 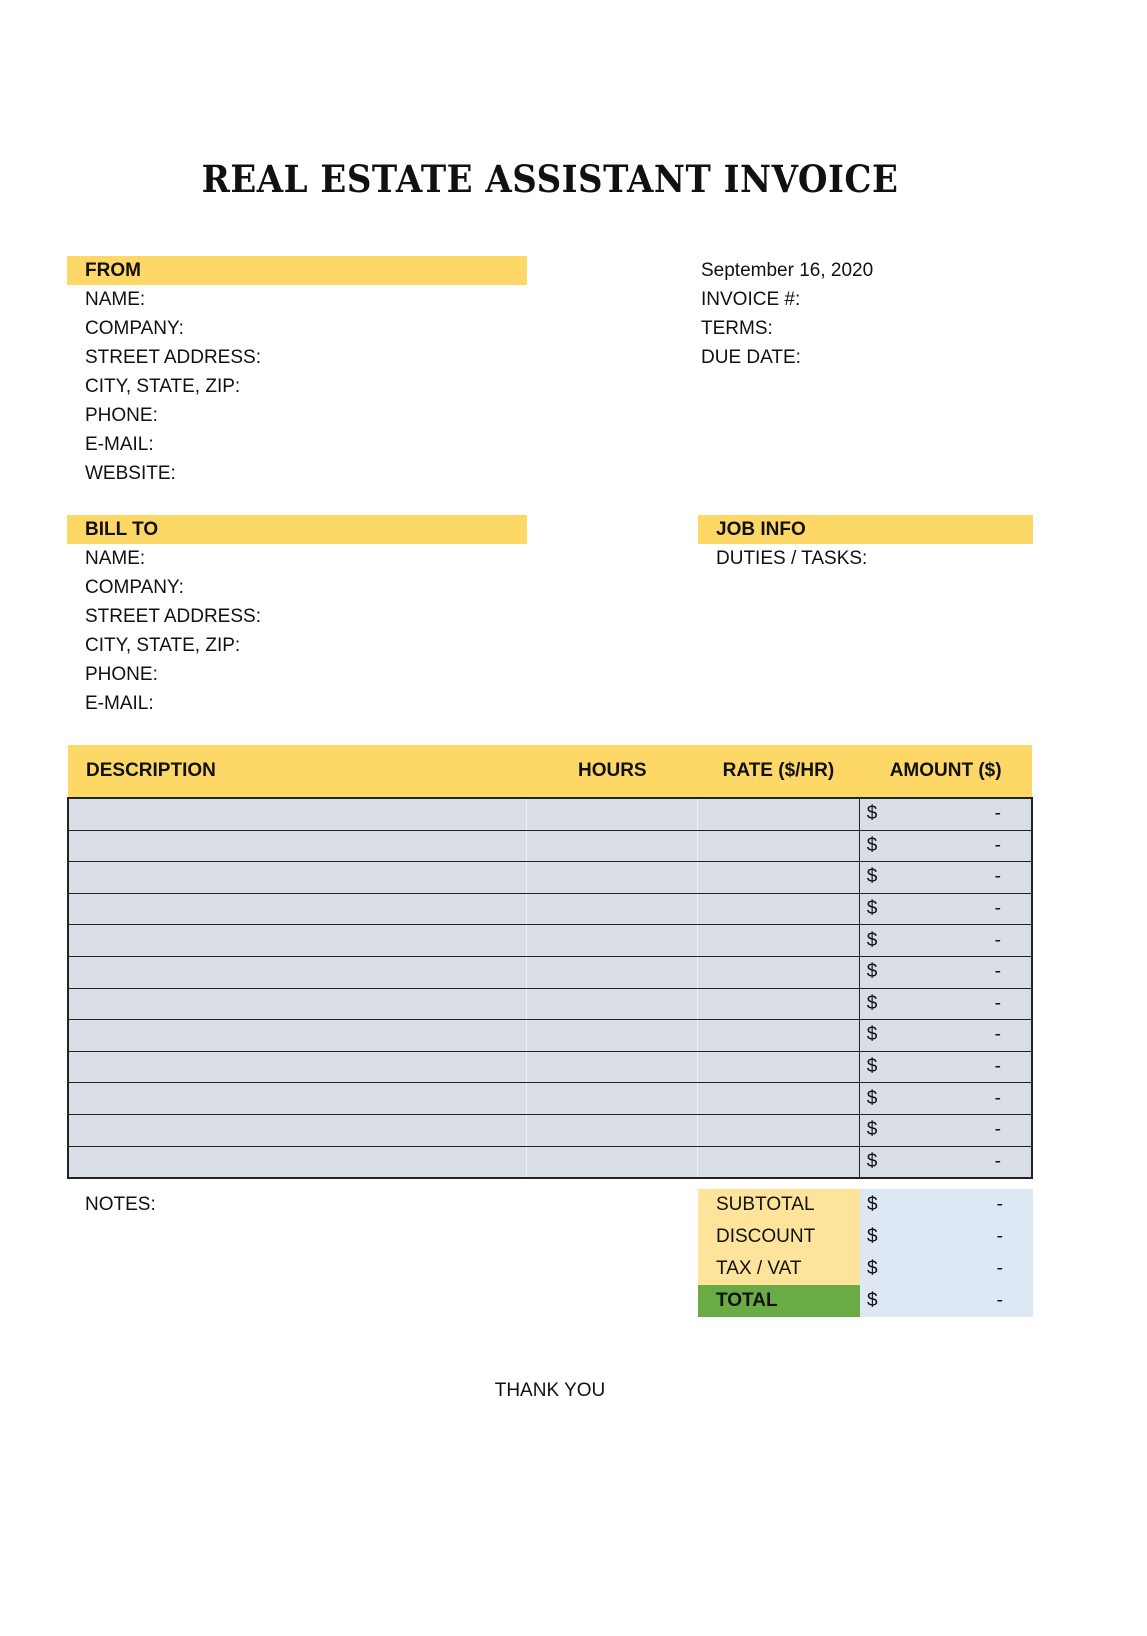 I want to click on notes-label: NOTES:, so click(x=120, y=1204).